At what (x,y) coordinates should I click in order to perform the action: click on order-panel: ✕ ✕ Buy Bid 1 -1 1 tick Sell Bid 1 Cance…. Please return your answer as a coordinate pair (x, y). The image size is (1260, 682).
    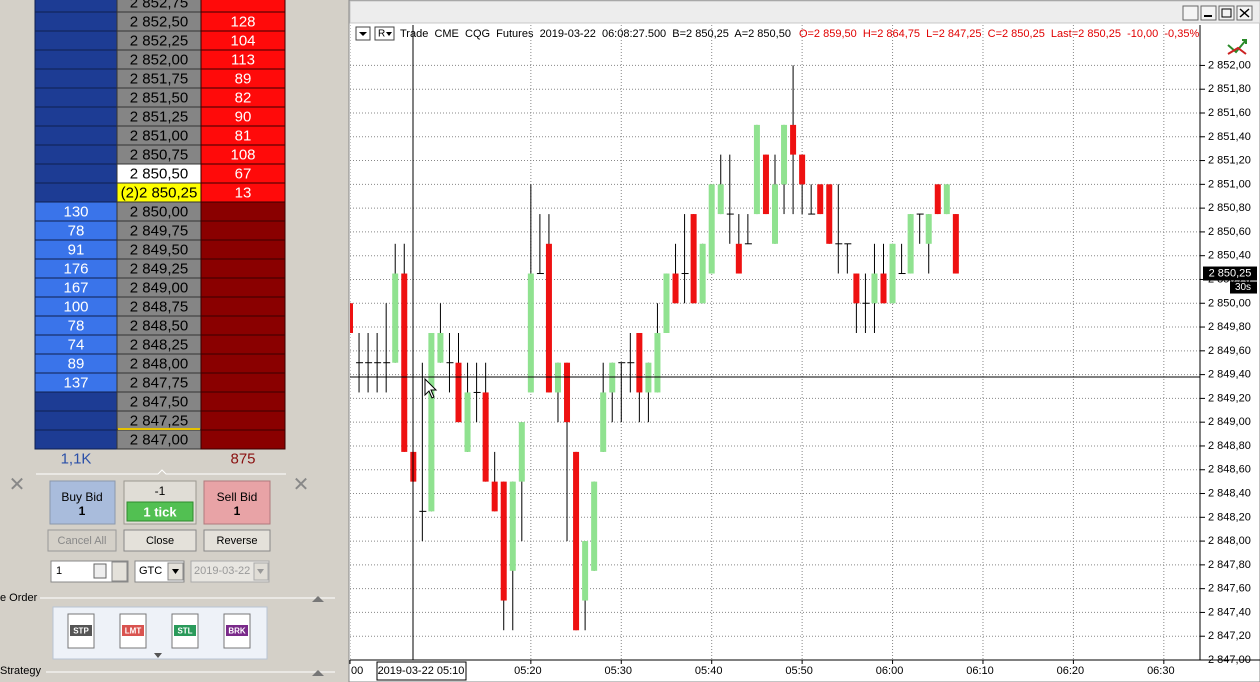
    Looking at the image, I should click on (167, 573).